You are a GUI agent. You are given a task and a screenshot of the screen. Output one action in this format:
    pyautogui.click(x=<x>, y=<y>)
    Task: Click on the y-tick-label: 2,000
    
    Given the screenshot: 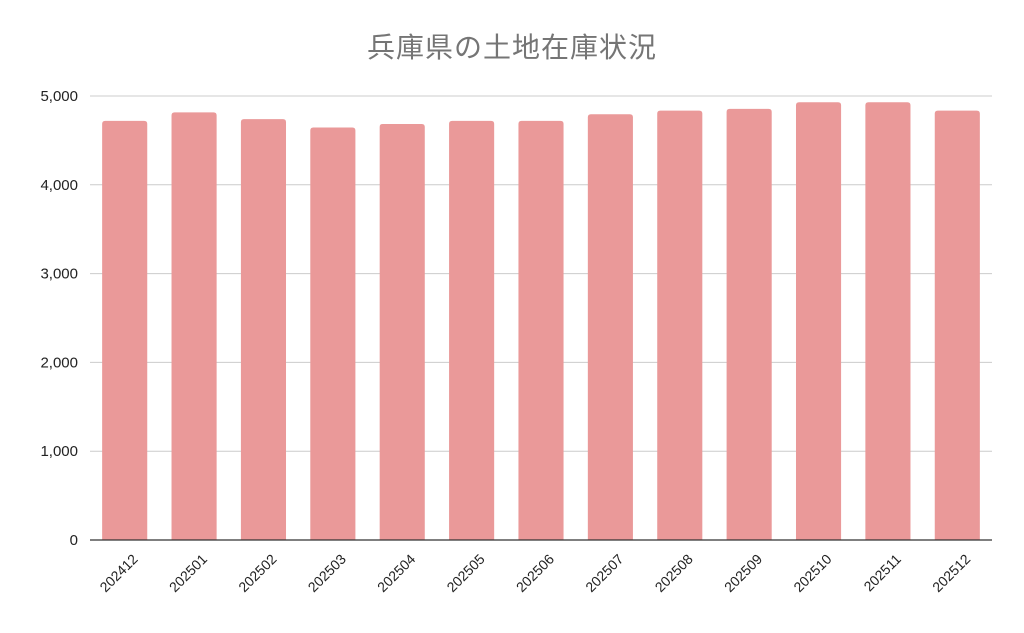 What is the action you would take?
    pyautogui.click(x=59, y=362)
    